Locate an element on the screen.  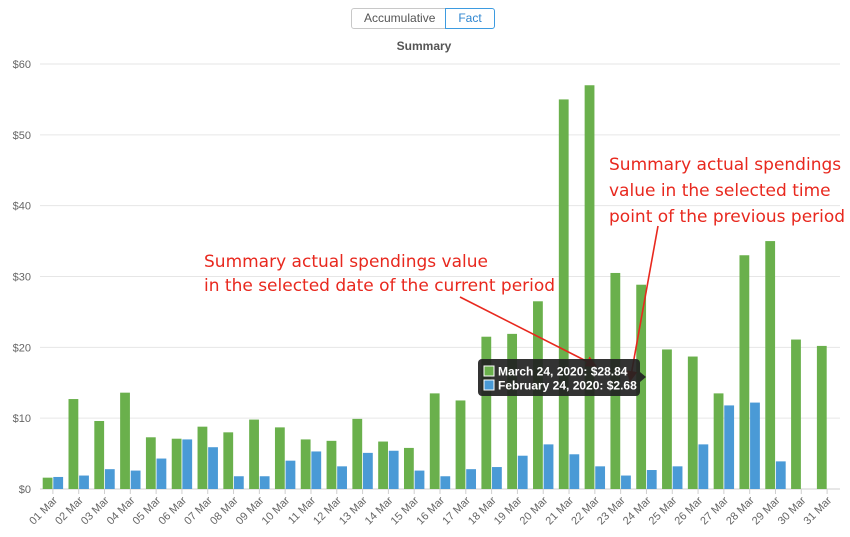
y-tick-label: $10 is located at coordinates (22, 419).